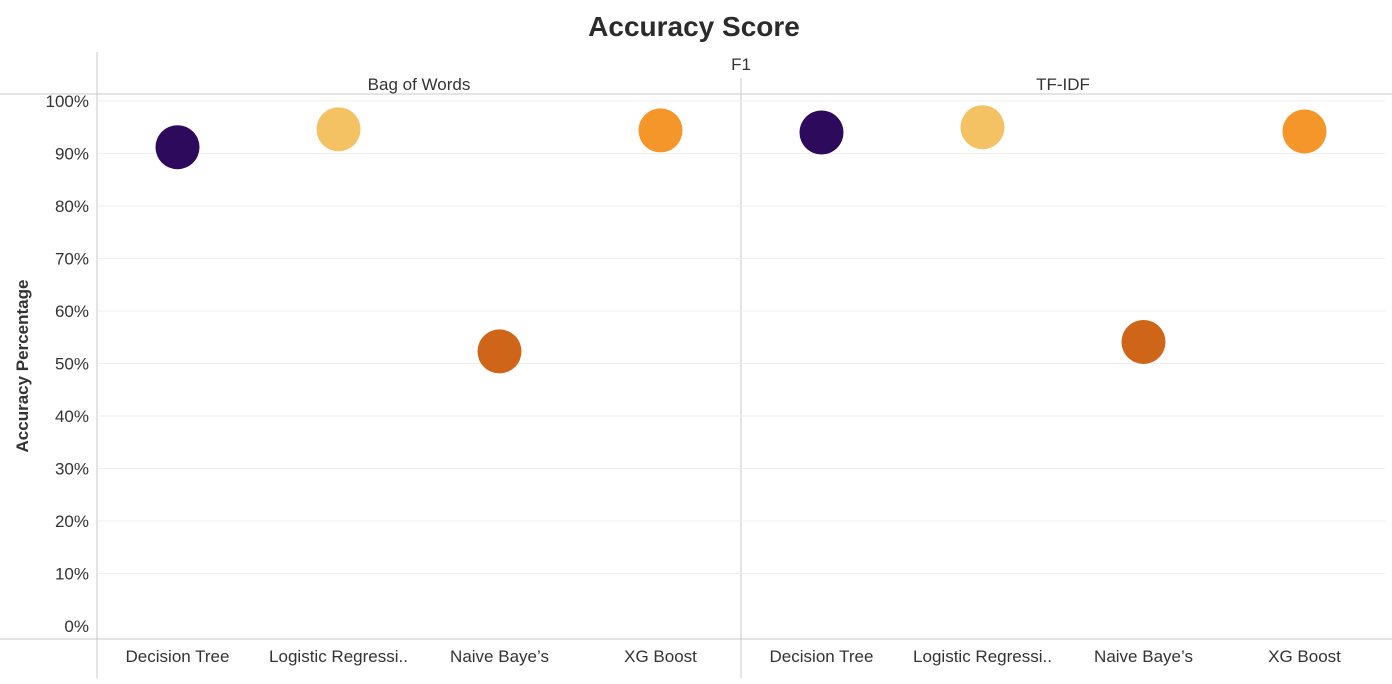 Image resolution: width=1392 pixels, height=684 pixels. I want to click on point-bag-of-words-naive-baye-s, so click(499, 351).